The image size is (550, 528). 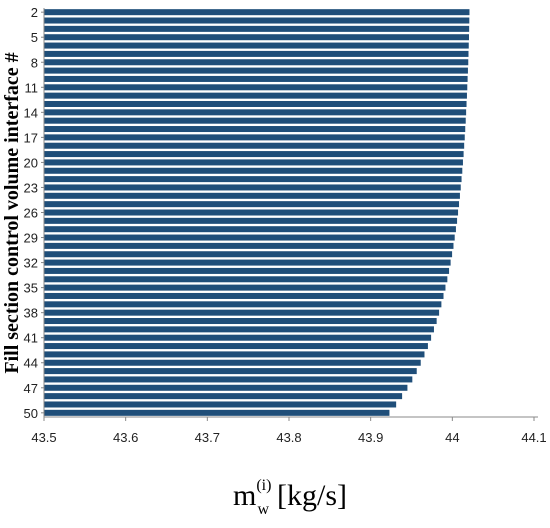 What do you see at coordinates (32, 87) in the screenshot?
I see `y-tick-label: 11` at bounding box center [32, 87].